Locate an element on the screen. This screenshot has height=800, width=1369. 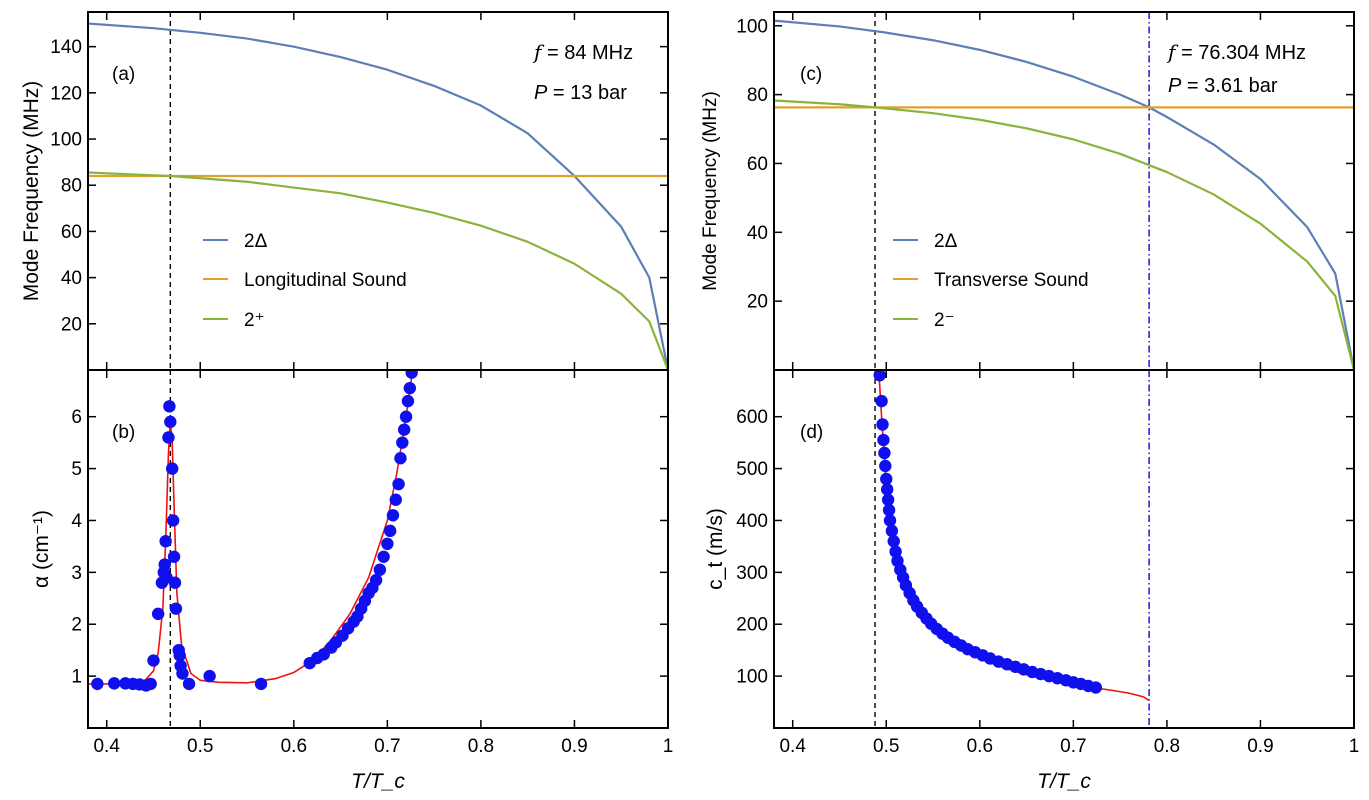
y-tick-label: 4 is located at coordinates (76, 521).